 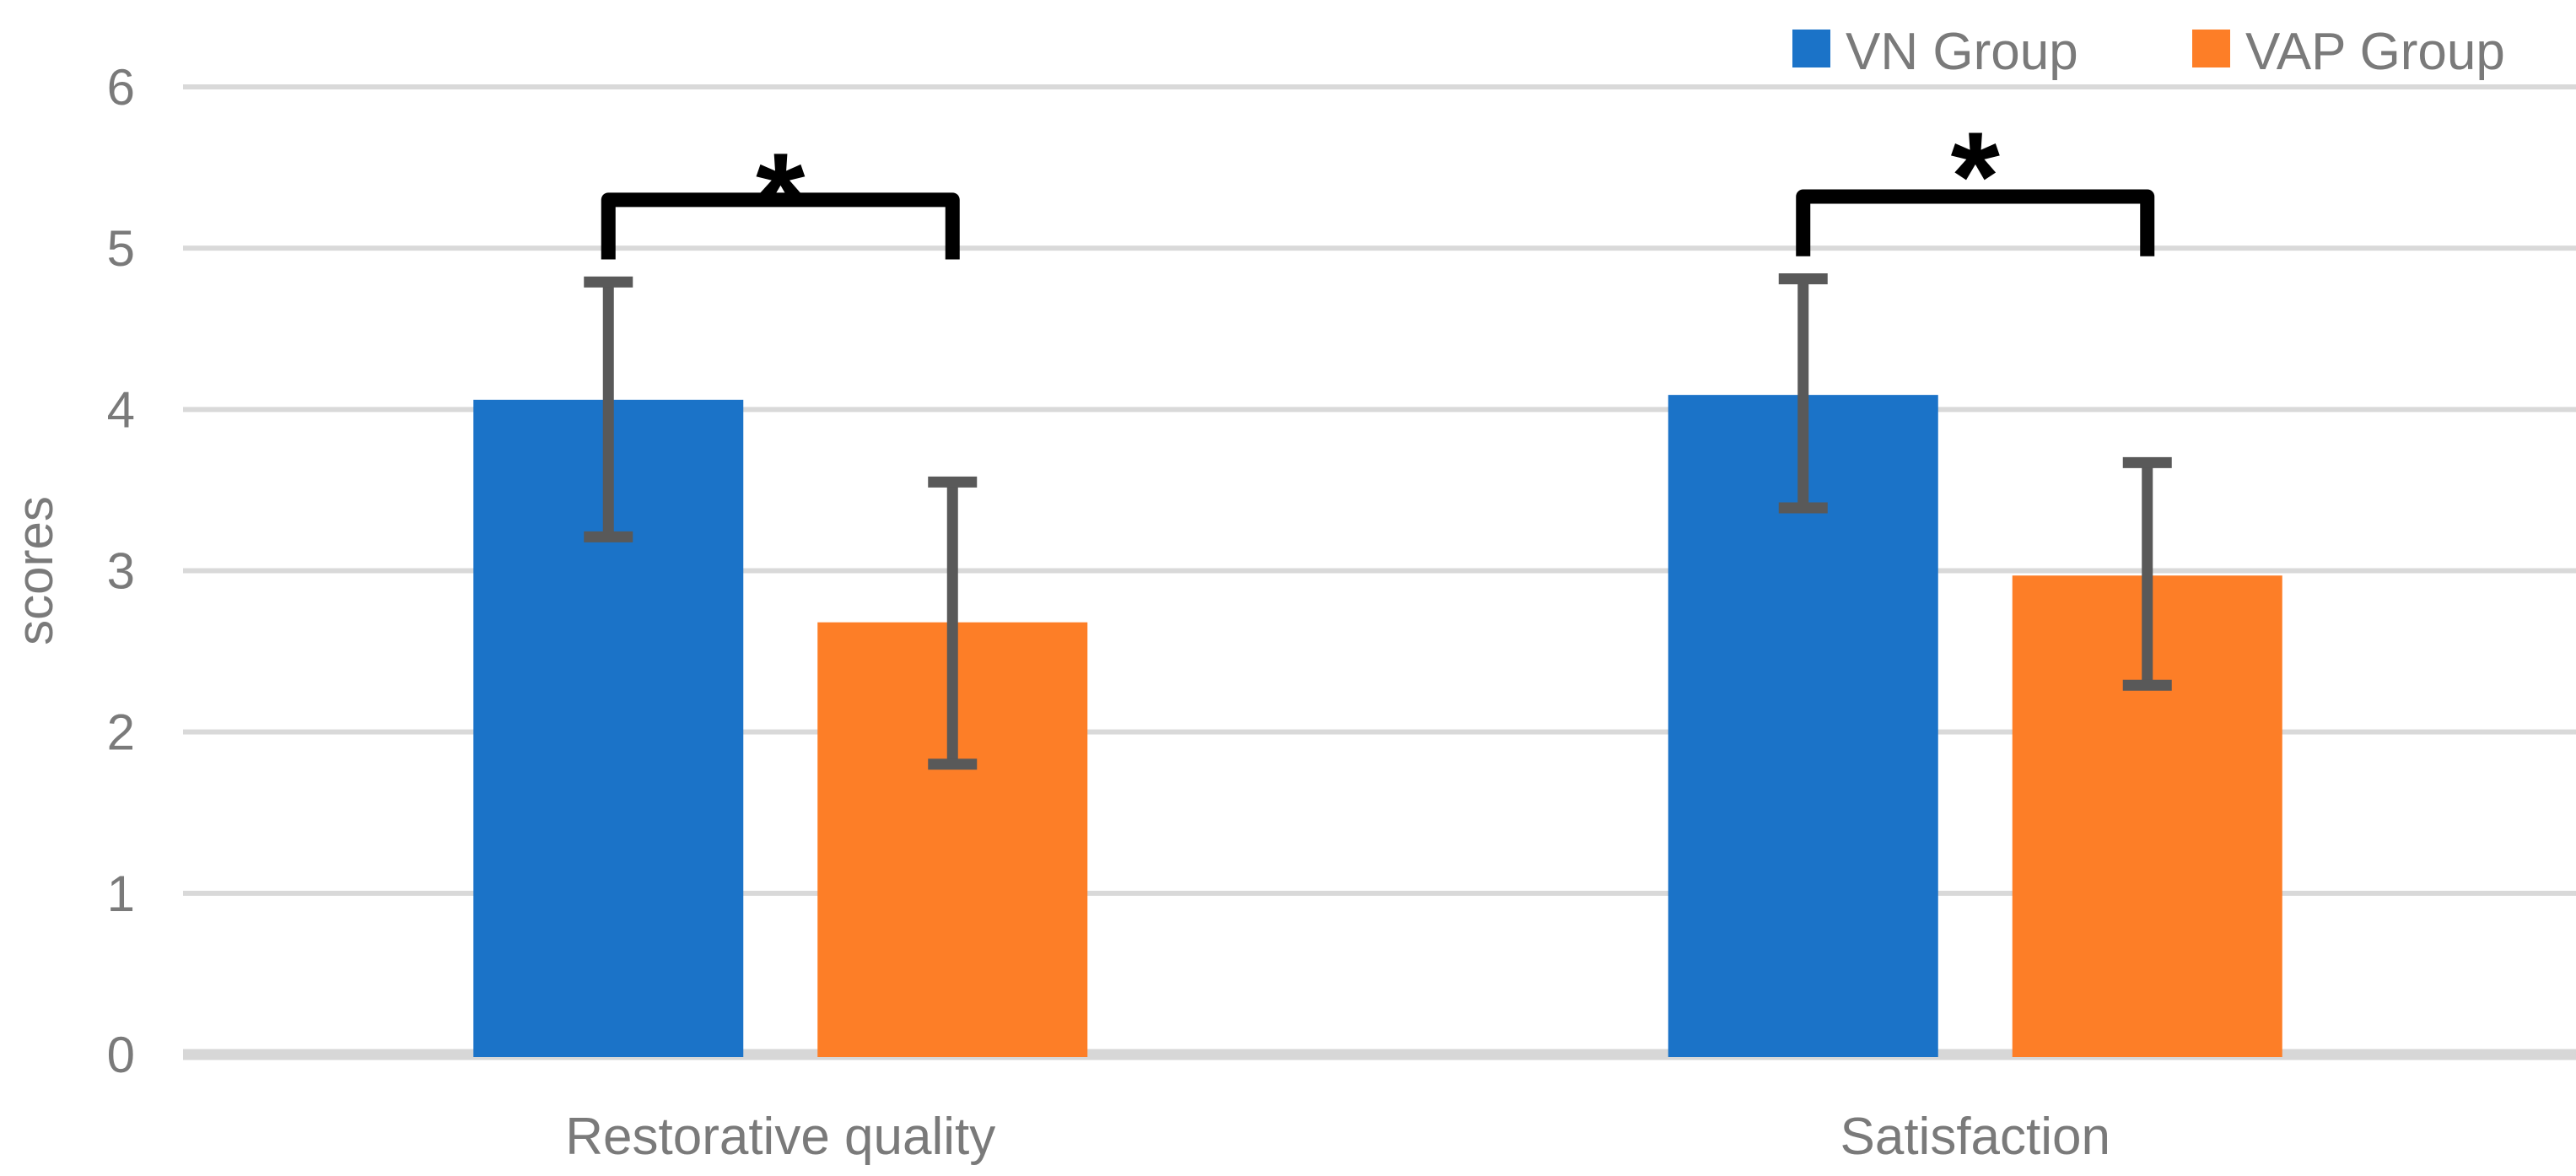 What do you see at coordinates (121, 409) in the screenshot?
I see `y-tick-label-4: 4` at bounding box center [121, 409].